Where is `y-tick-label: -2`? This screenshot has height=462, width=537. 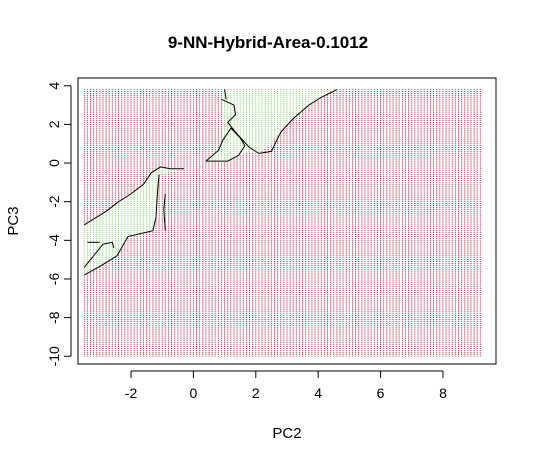 y-tick-label: -2 is located at coordinates (54, 201).